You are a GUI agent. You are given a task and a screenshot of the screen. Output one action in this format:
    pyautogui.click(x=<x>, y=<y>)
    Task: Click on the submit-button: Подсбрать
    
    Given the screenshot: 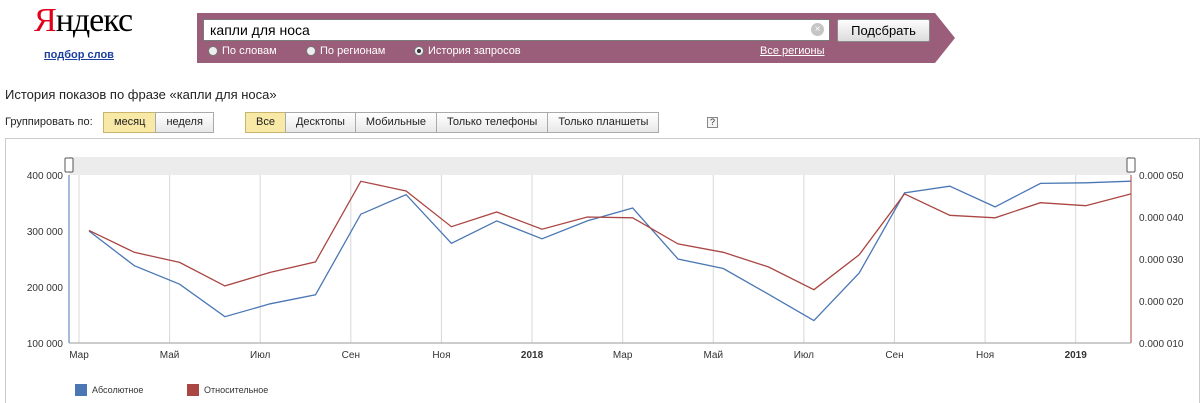 What is the action you would take?
    pyautogui.click(x=883, y=30)
    